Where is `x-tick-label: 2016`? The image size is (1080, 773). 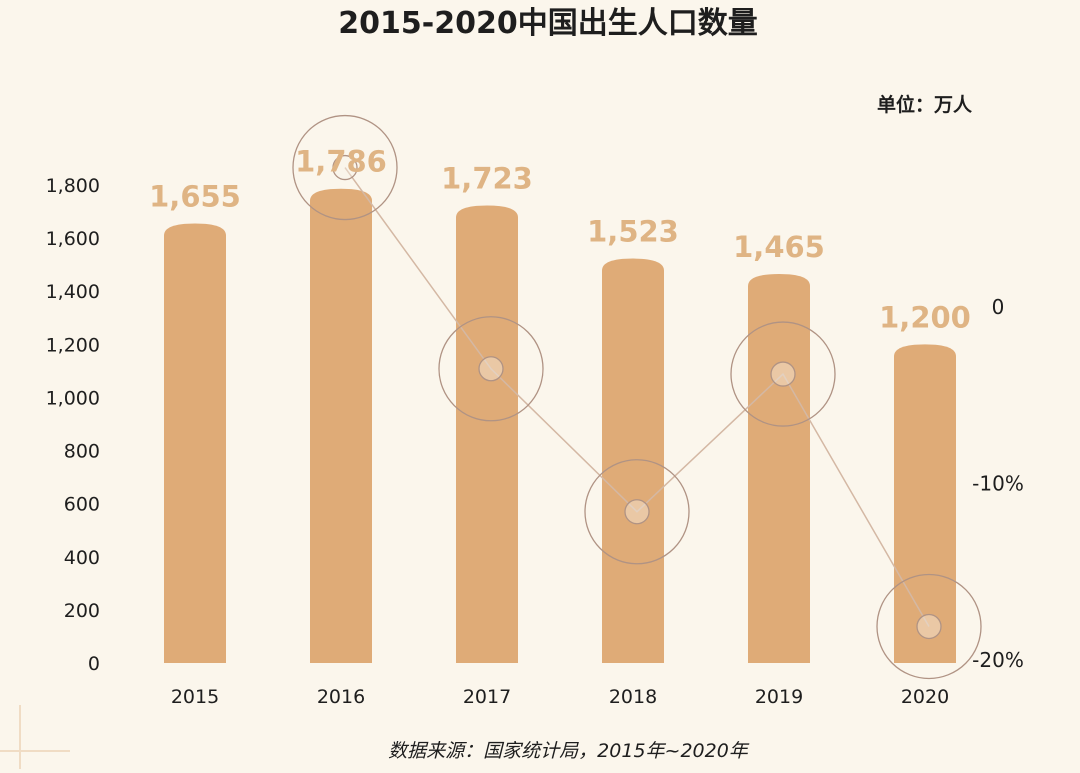 x-tick-label: 2016 is located at coordinates (341, 697).